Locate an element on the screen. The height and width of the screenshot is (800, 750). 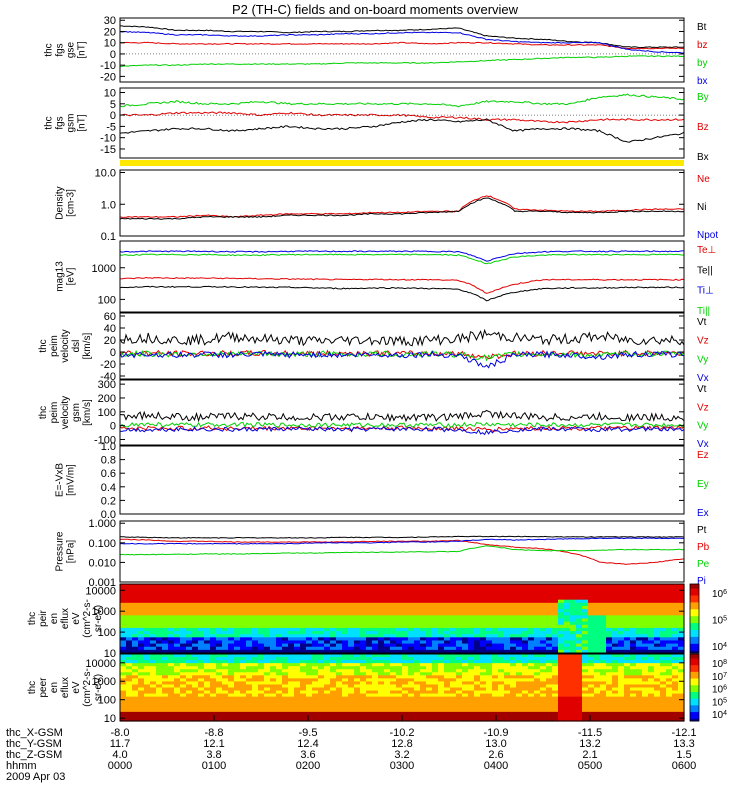
x-row-value: -8.0 is located at coordinates (120, 733).